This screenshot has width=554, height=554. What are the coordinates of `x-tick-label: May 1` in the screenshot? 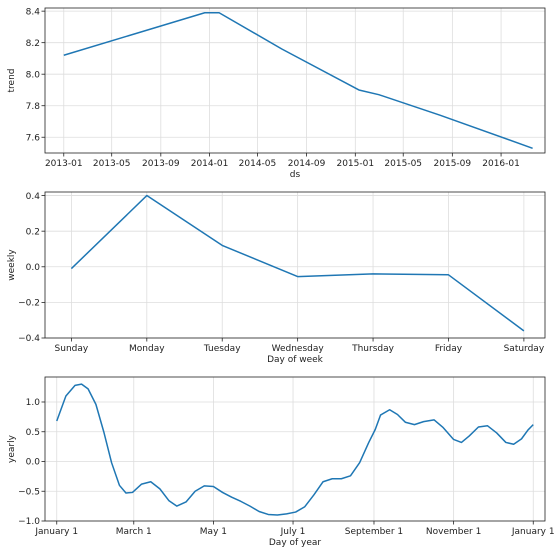 It's located at (213, 532).